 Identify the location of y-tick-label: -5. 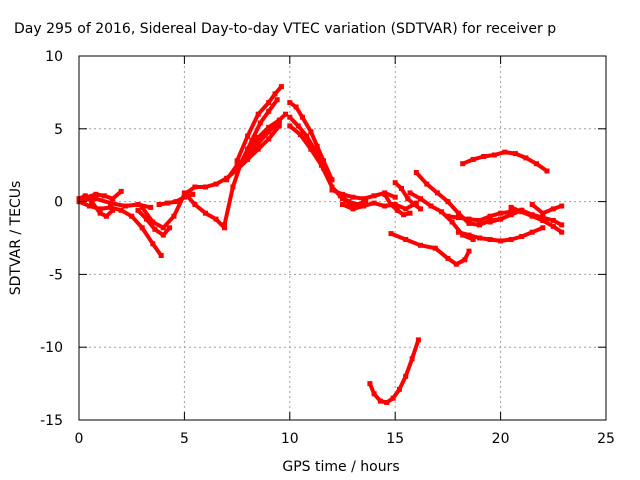
(56, 275).